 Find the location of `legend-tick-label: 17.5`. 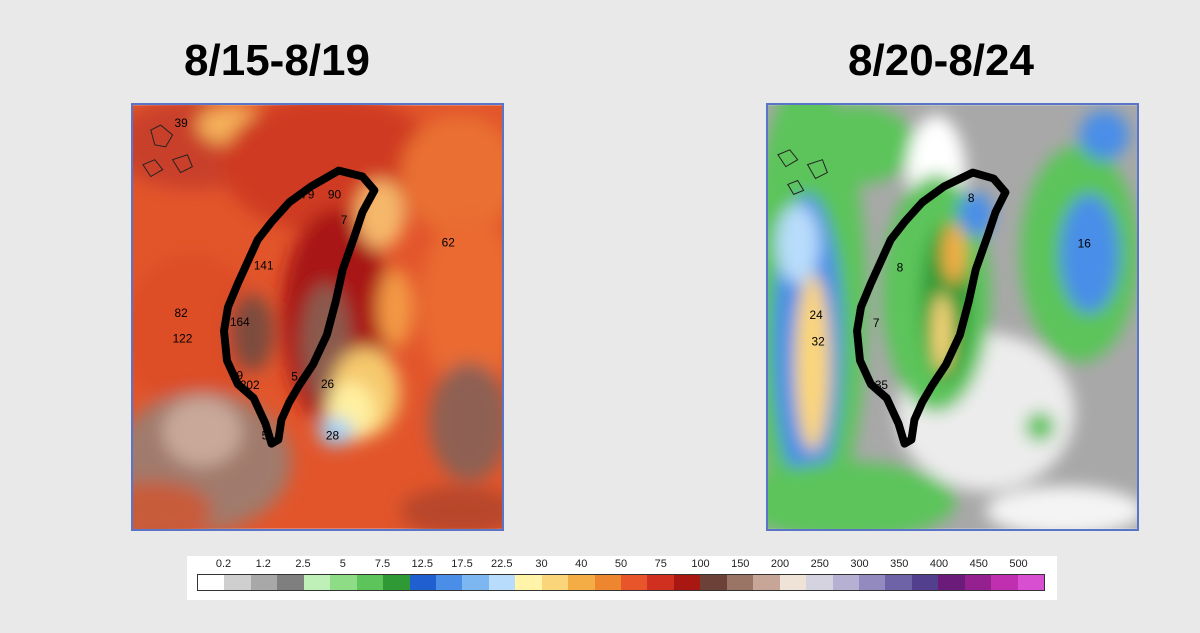

legend-tick-label: 17.5 is located at coordinates (462, 564).